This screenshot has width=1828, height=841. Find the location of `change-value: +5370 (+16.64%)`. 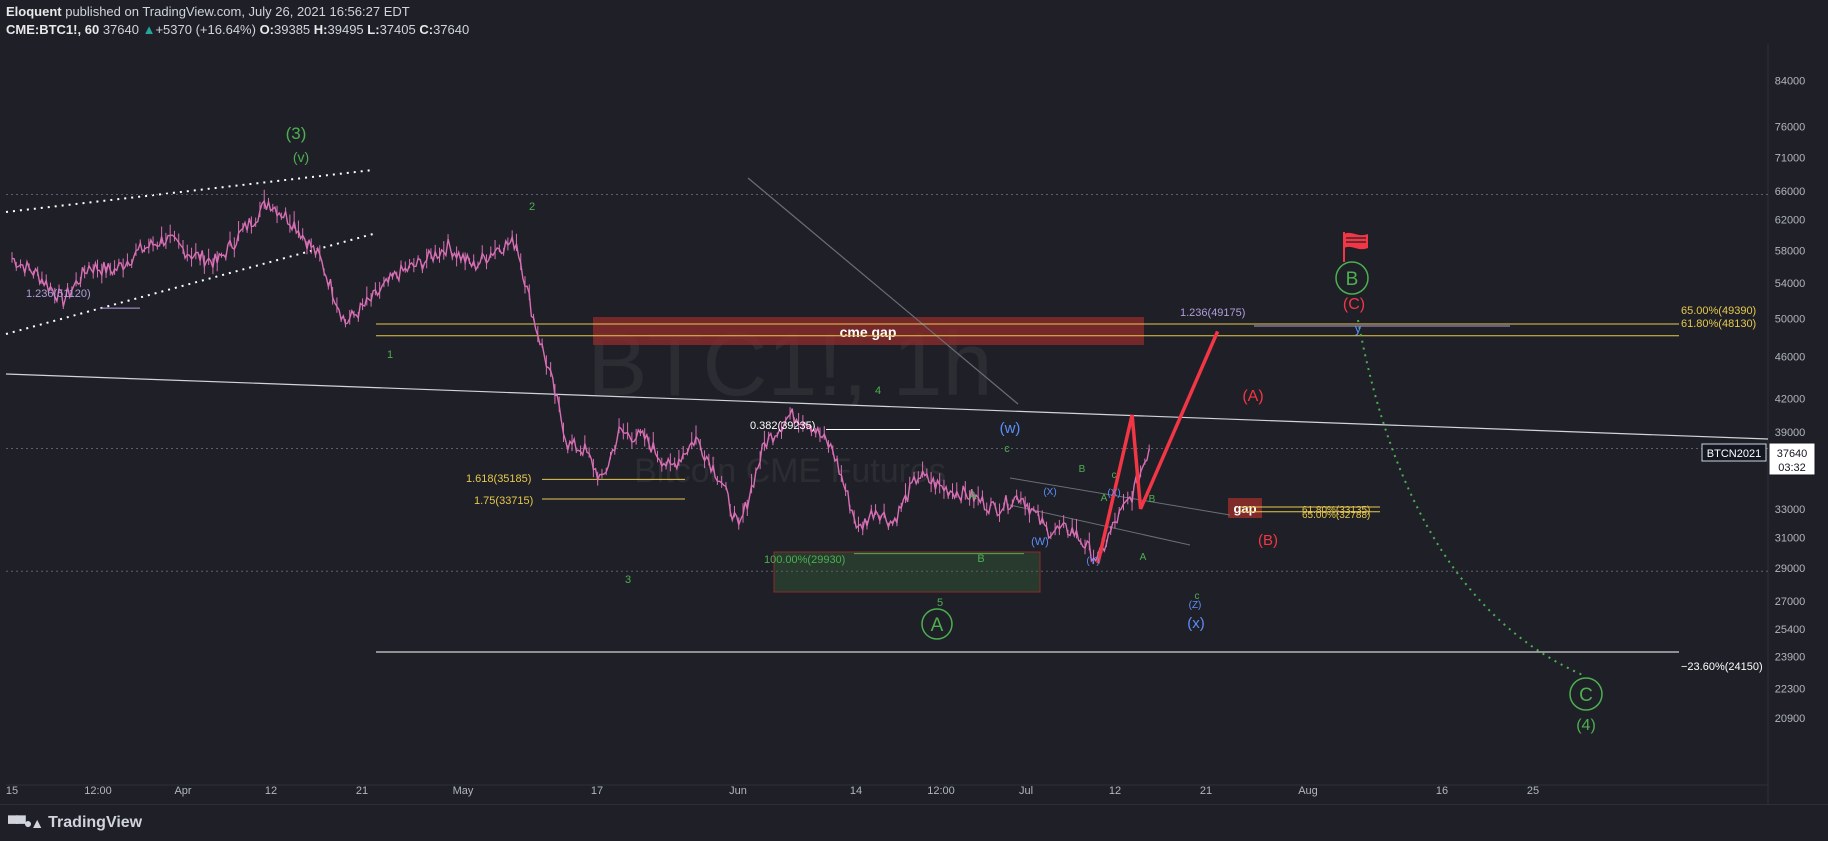

change-value: +5370 (+16.64%) is located at coordinates (205, 29).